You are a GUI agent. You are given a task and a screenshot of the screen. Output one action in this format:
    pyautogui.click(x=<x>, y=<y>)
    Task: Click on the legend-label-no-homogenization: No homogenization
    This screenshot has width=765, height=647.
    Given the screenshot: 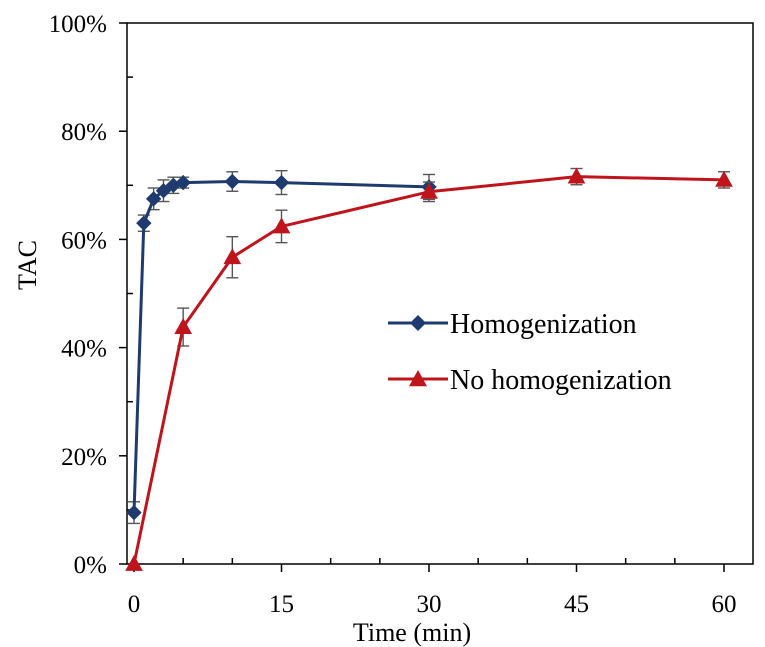 What is the action you would take?
    pyautogui.click(x=561, y=380)
    